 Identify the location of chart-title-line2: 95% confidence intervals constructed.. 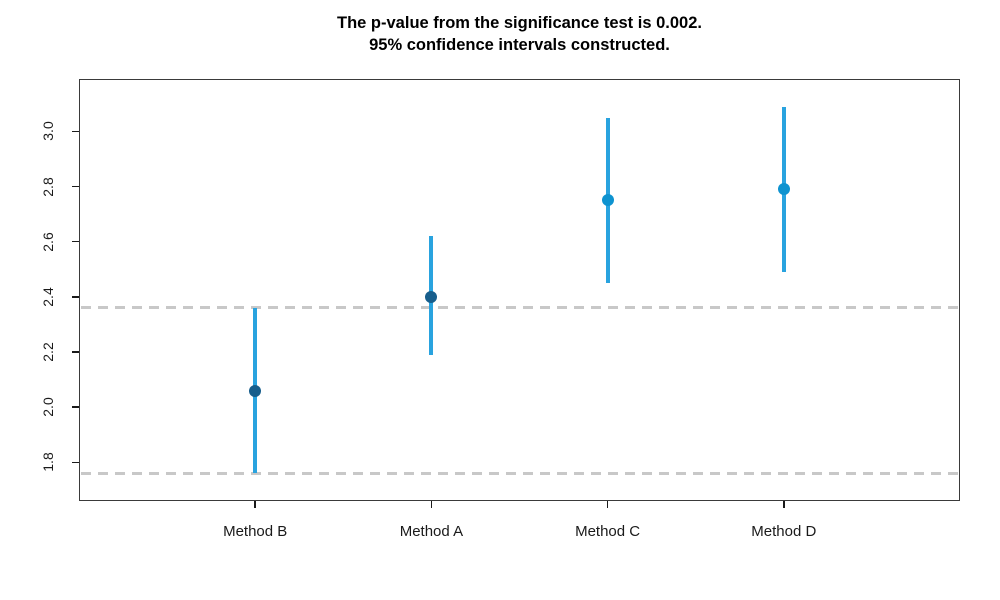
(519, 45).